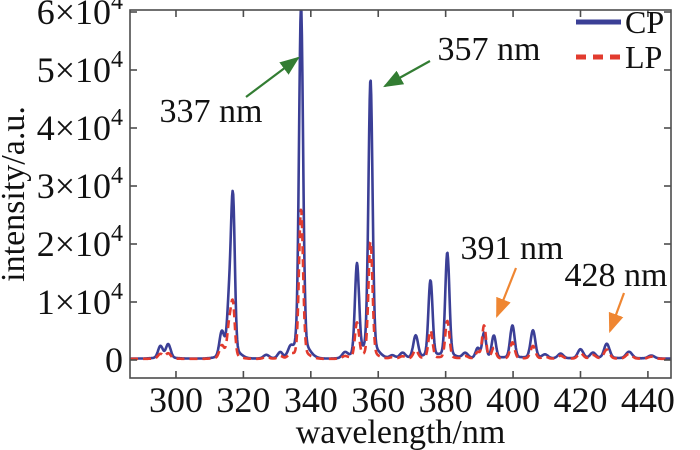 The width and height of the screenshot is (700, 450). I want to click on x-tick-label: 360, so click(378, 400).